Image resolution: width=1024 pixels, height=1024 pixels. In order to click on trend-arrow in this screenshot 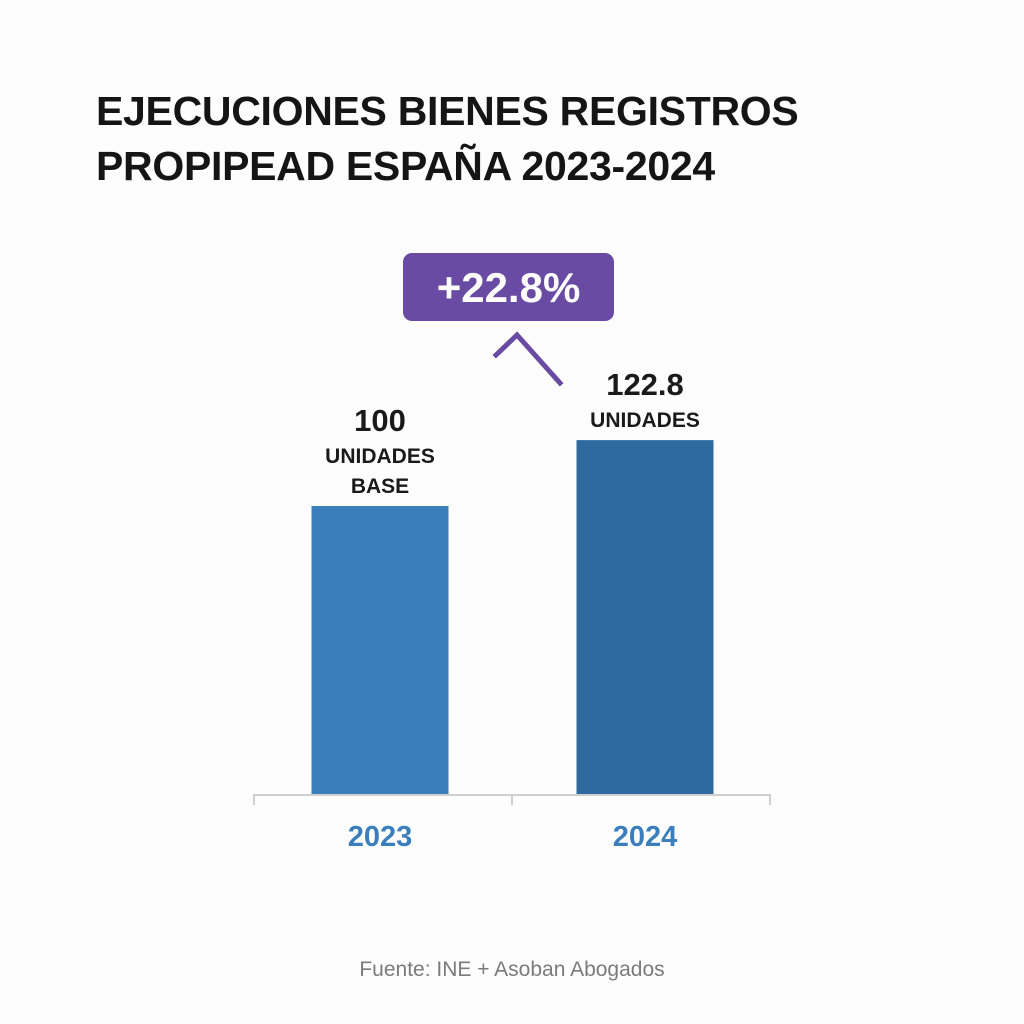, I will do `click(528, 359)`.